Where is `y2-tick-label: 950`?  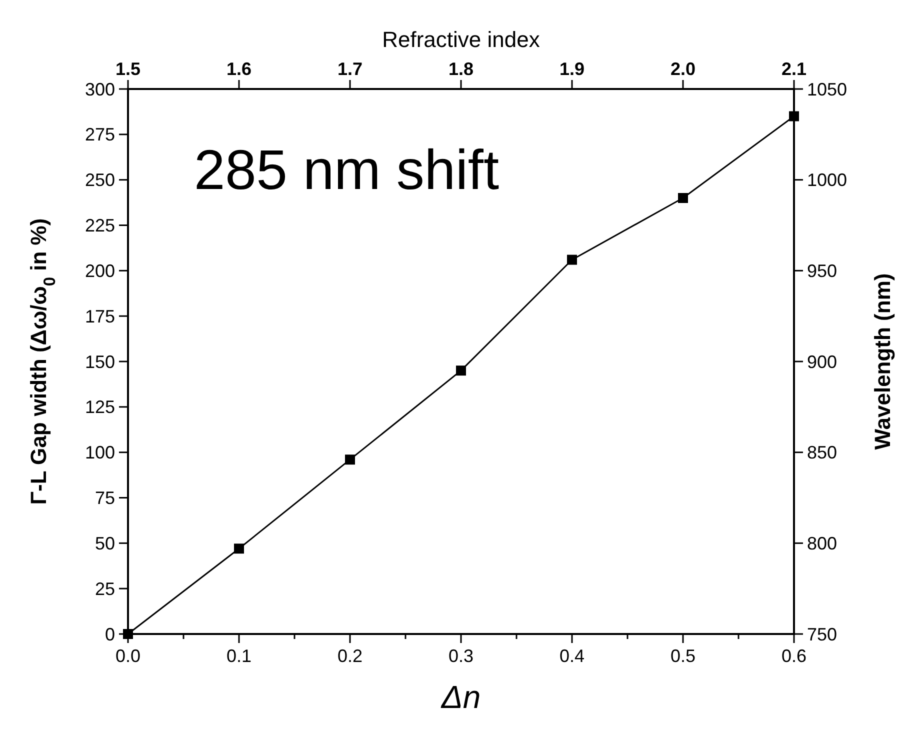 y2-tick-label: 950 is located at coordinates (822, 270).